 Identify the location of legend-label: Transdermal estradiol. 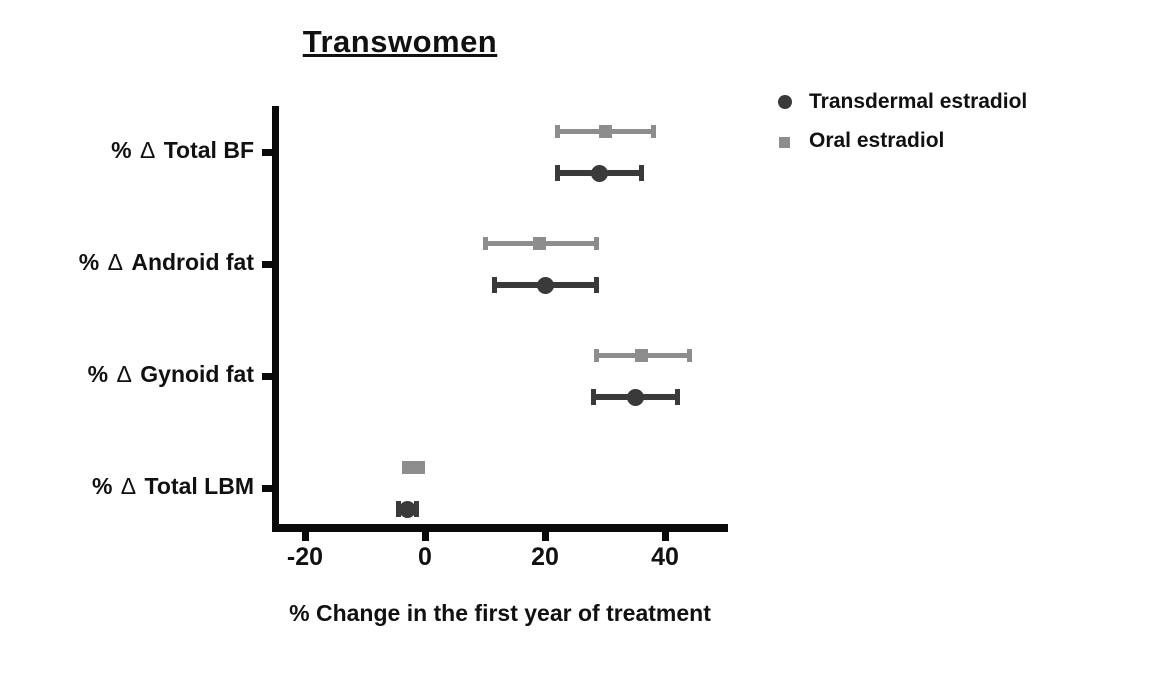
(918, 101).